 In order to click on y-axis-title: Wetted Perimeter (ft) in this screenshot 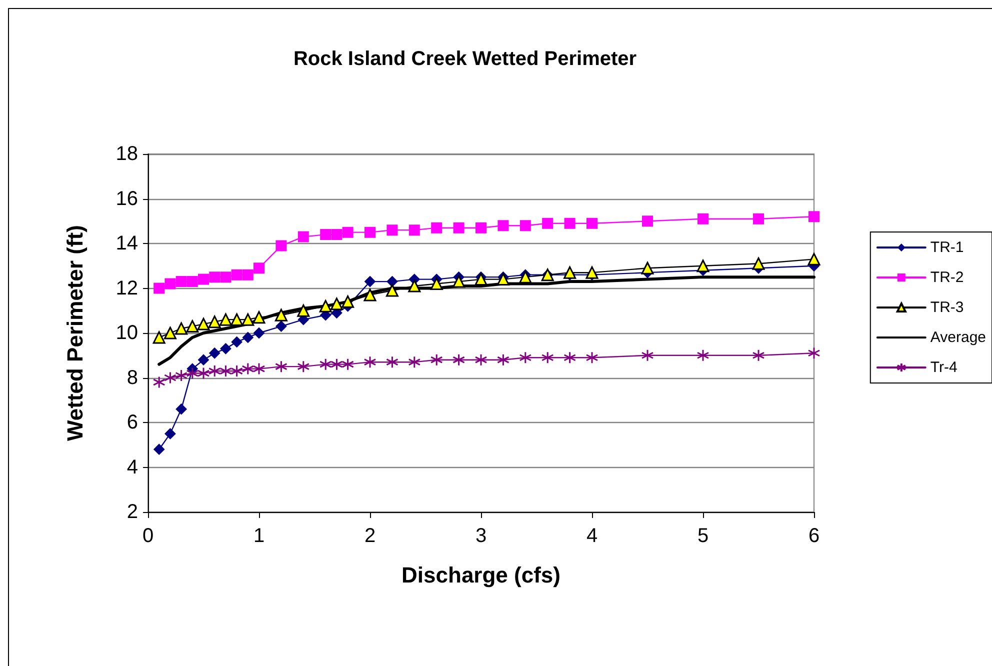, I will do `click(75, 333)`.